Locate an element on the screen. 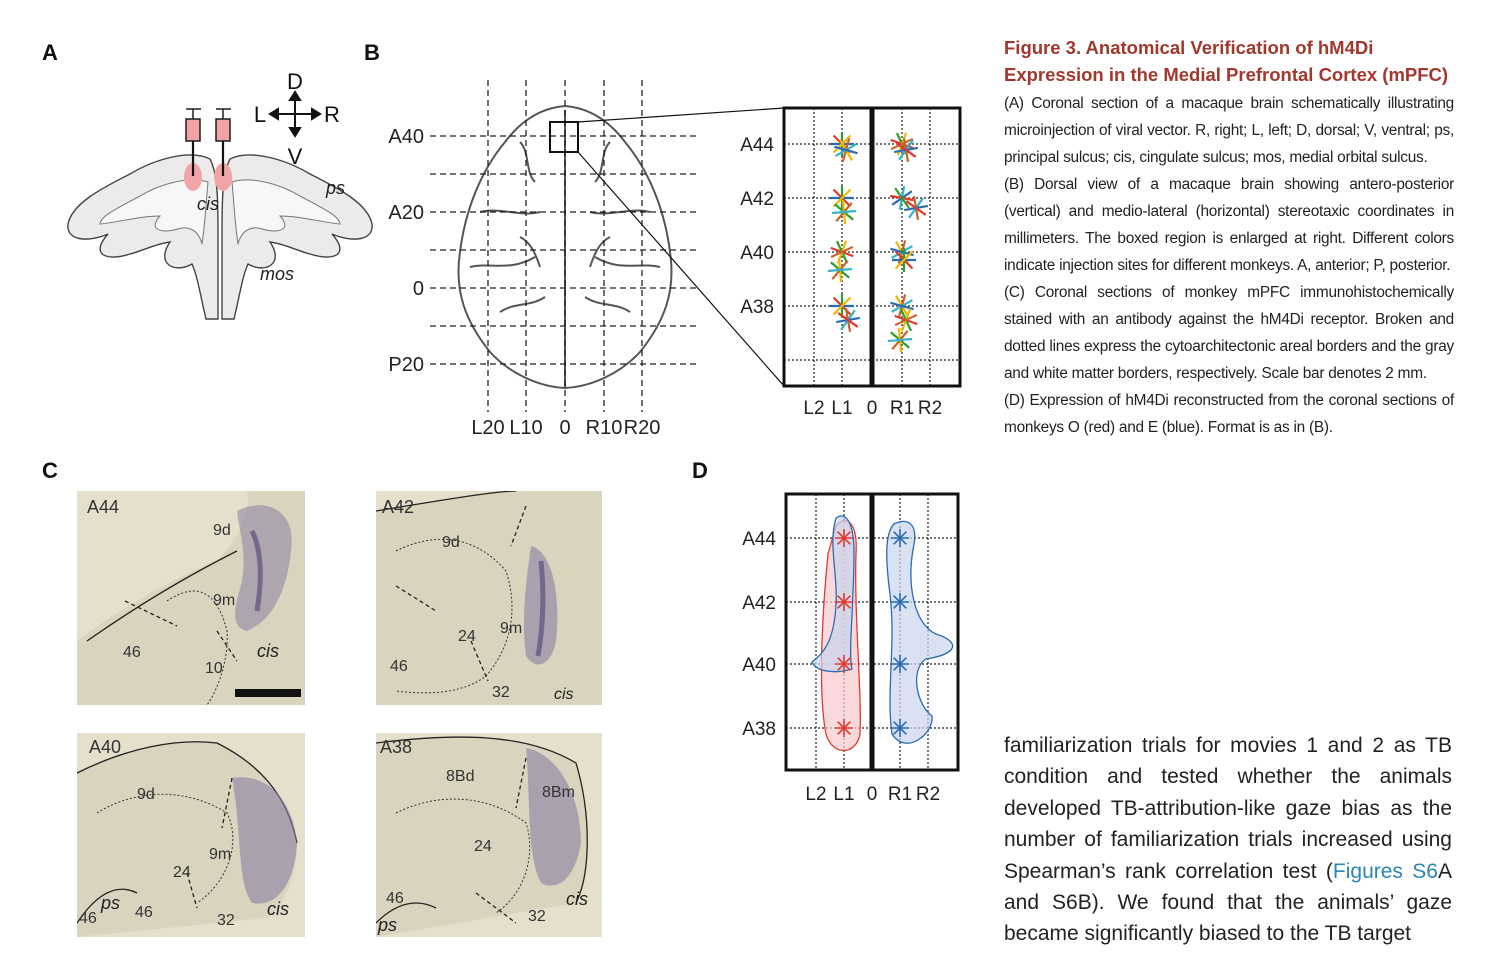 This screenshot has width=1492, height=964. c-a42-area-9m: 9m is located at coordinates (511, 628).